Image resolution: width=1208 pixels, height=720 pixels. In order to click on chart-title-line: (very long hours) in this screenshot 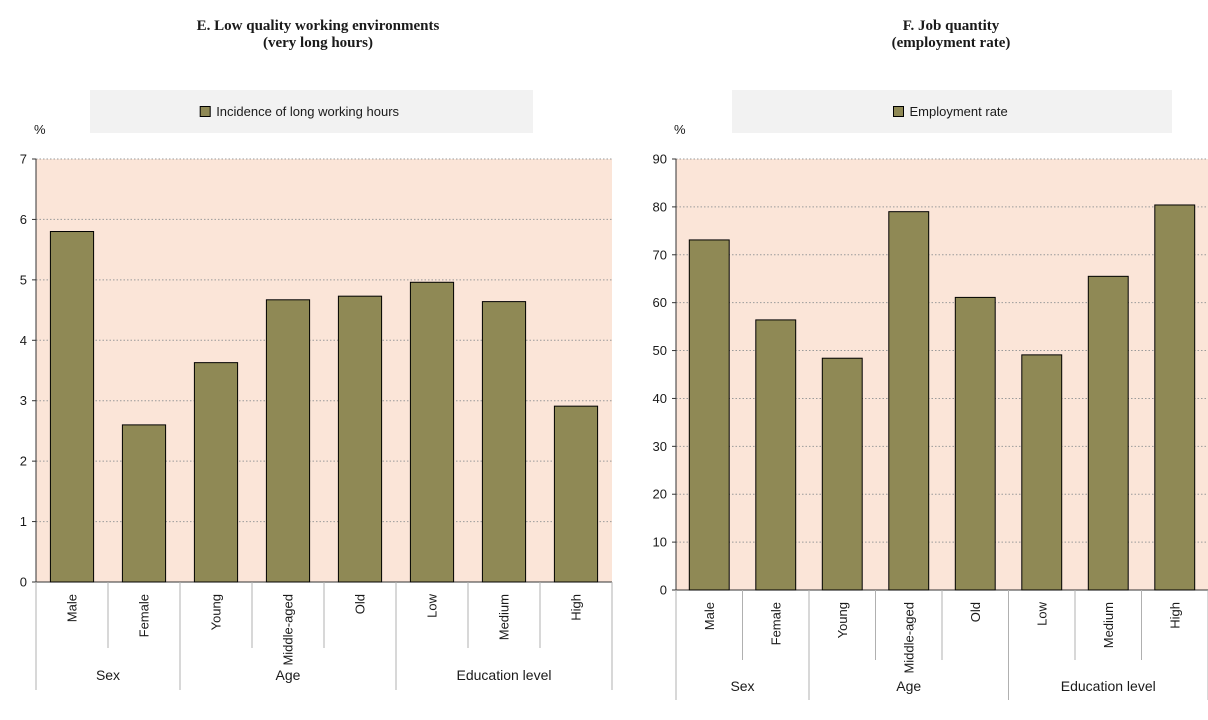, I will do `click(318, 43)`.